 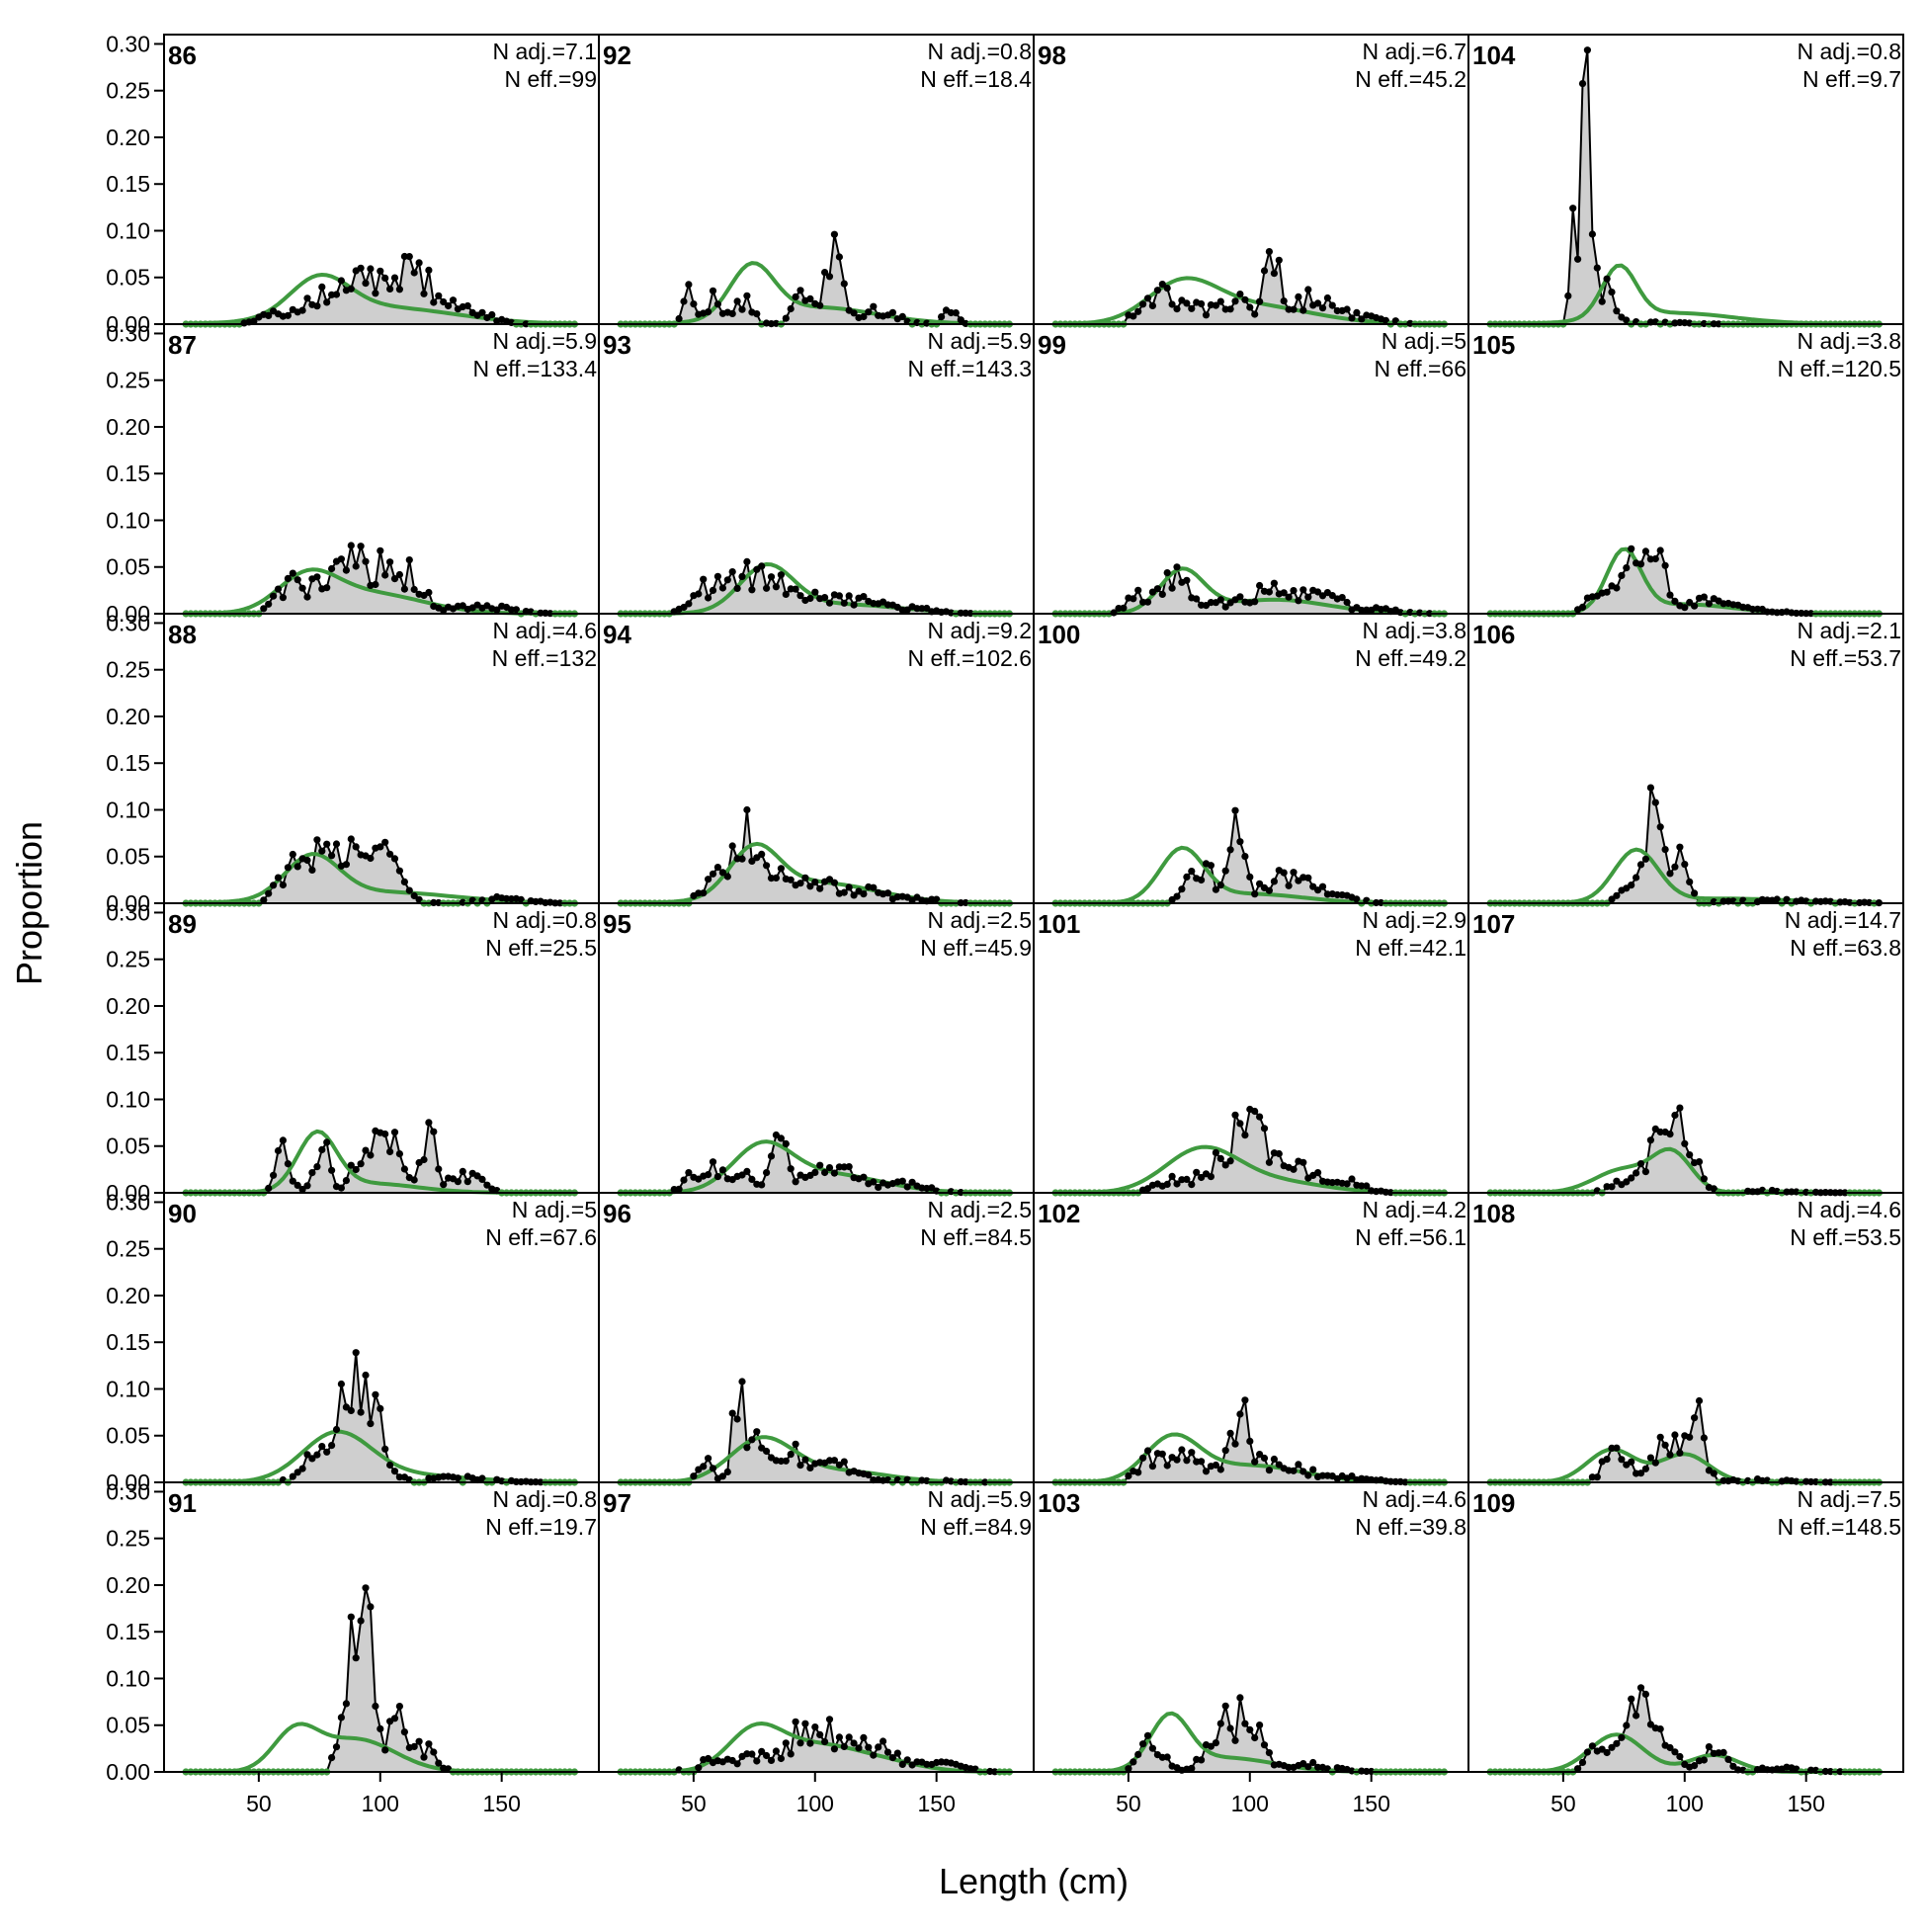 I want to click on observed-area, so click(x=1685, y=1729).